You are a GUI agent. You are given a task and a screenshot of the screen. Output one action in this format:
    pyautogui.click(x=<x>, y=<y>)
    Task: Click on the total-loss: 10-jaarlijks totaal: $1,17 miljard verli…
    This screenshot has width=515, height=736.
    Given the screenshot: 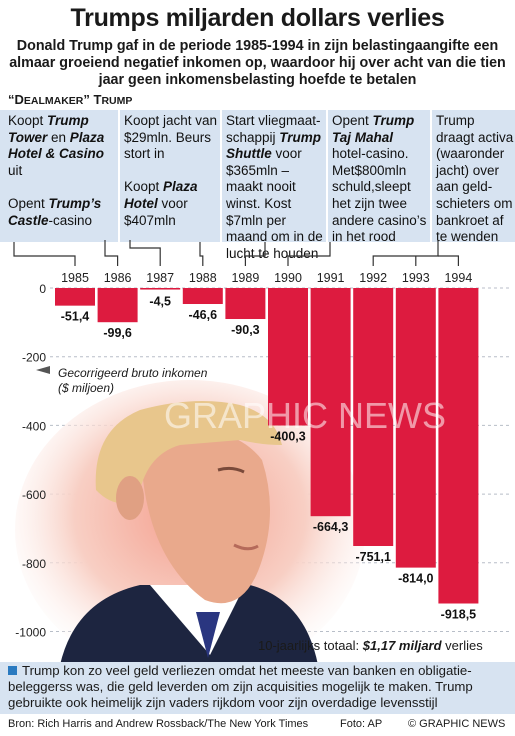 What is the action you would take?
    pyautogui.click(x=370, y=645)
    